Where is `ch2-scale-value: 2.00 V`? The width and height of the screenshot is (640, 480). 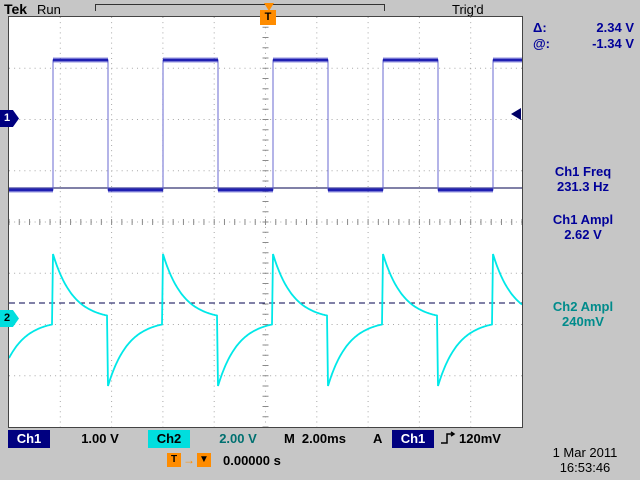
ch2-scale-value: 2.00 V is located at coordinates (238, 438).